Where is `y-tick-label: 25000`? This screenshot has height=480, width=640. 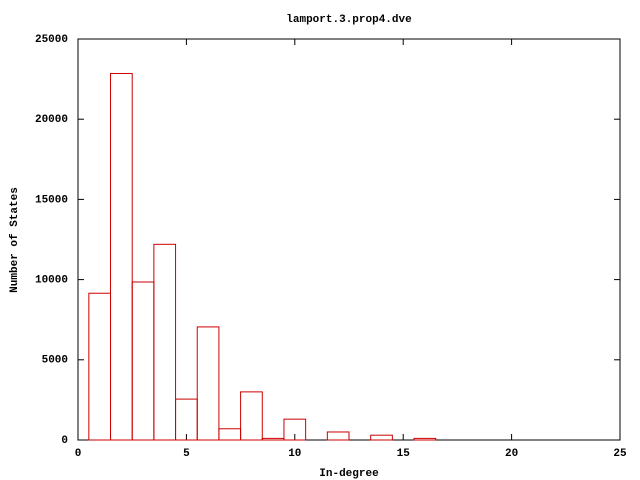
y-tick-label: 25000 is located at coordinates (51, 40).